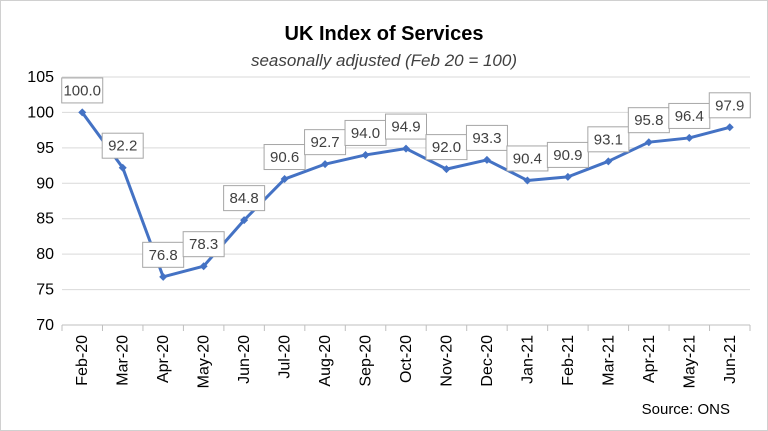 Image resolution: width=768 pixels, height=431 pixels. I want to click on data-label: 92.0, so click(446, 147).